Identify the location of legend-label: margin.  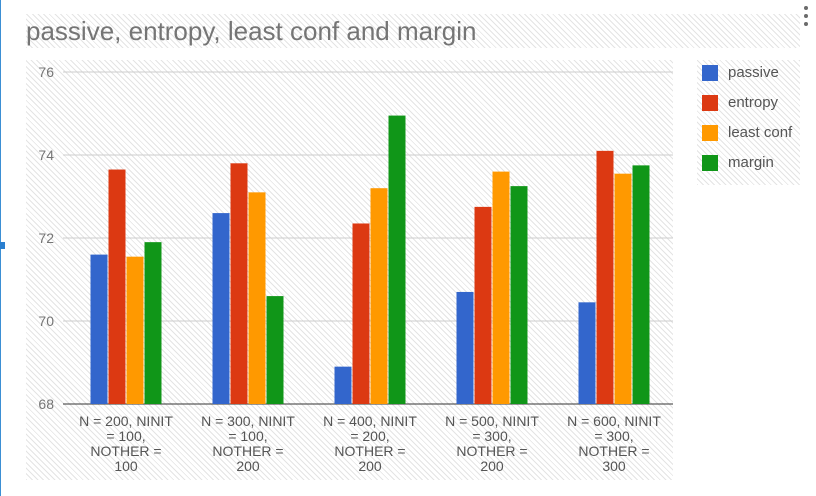
(751, 162).